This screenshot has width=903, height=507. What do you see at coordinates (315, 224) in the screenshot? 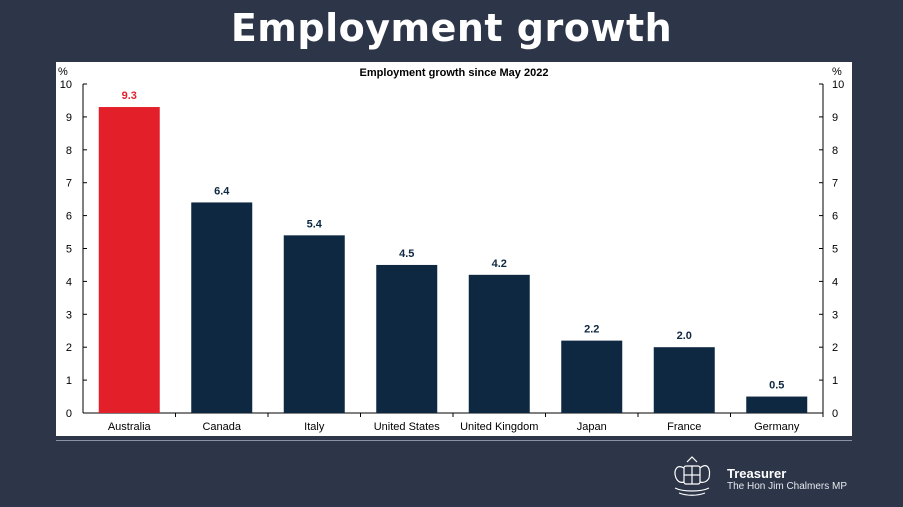
I see `bar-value-label: 5.4` at bounding box center [315, 224].